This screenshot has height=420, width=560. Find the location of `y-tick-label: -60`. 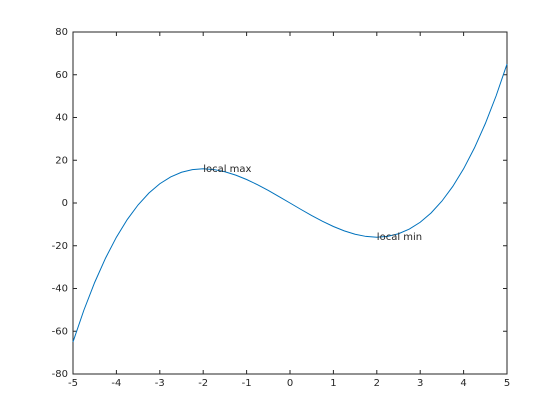

y-tick-label: -60 is located at coordinates (60, 331).